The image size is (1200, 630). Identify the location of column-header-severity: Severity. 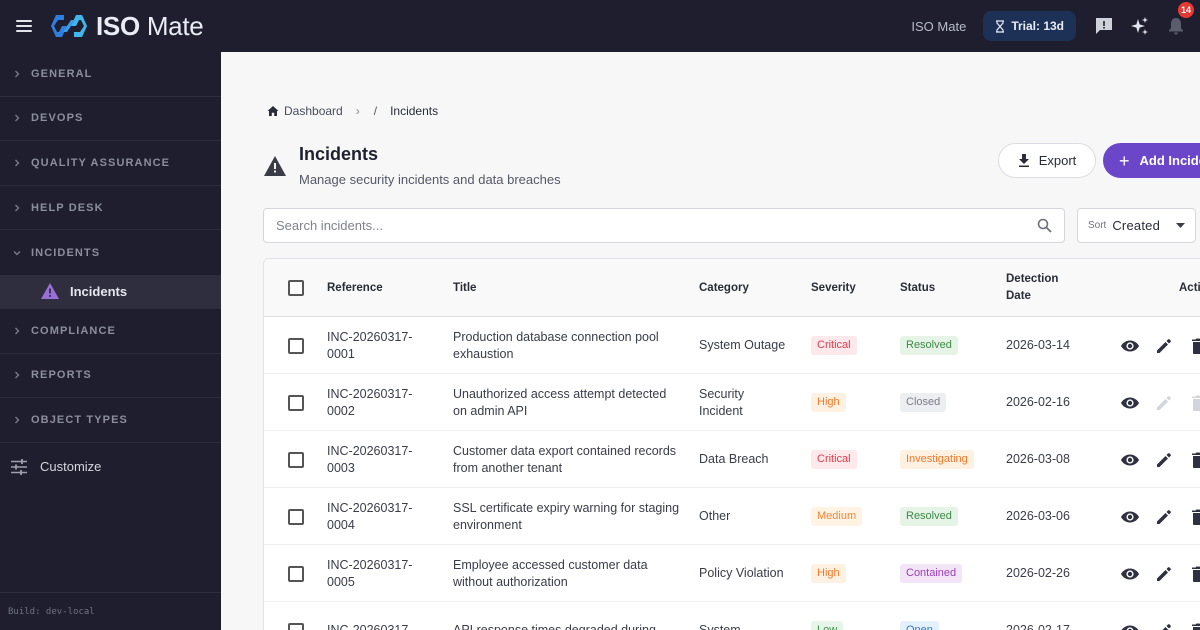
(833, 287).